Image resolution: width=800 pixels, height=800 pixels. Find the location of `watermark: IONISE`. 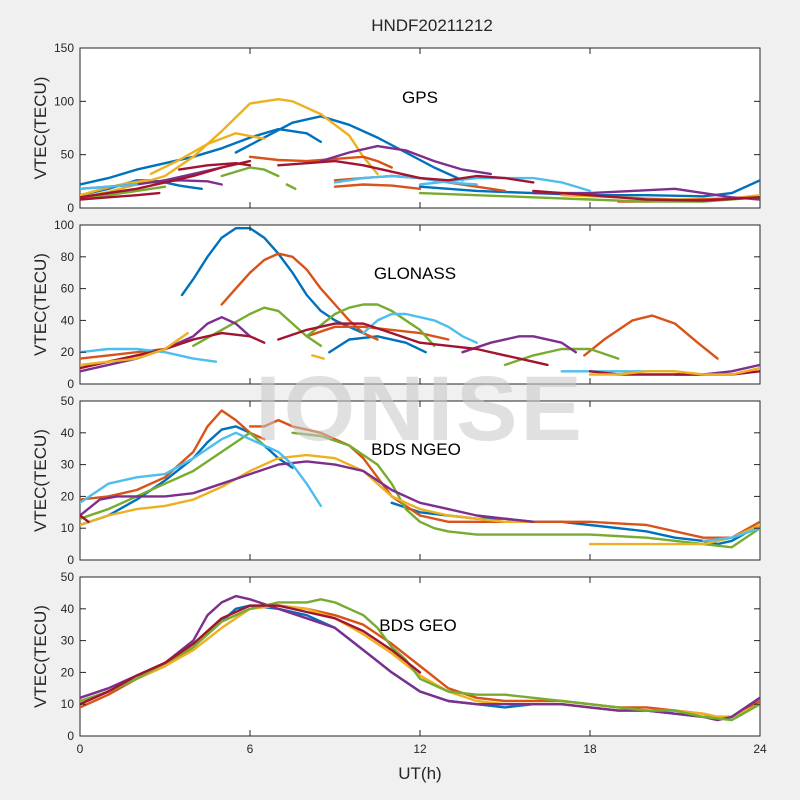

watermark: IONISE is located at coordinates (420, 409).